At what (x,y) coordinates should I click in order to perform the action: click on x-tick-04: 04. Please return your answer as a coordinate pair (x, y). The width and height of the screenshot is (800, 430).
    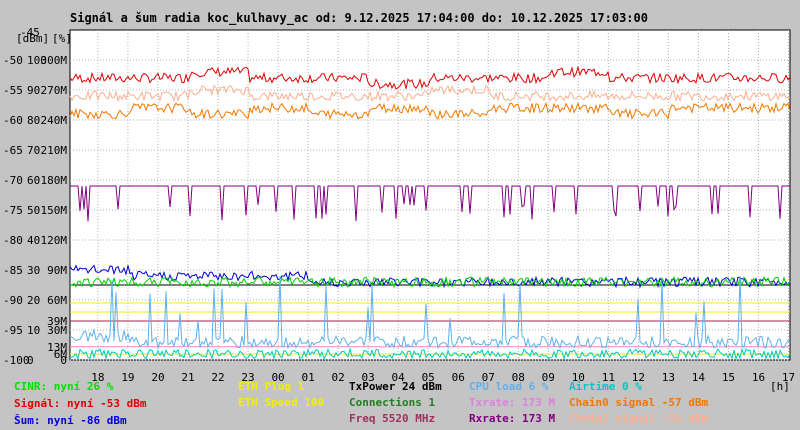
    Looking at the image, I should click on (399, 377).